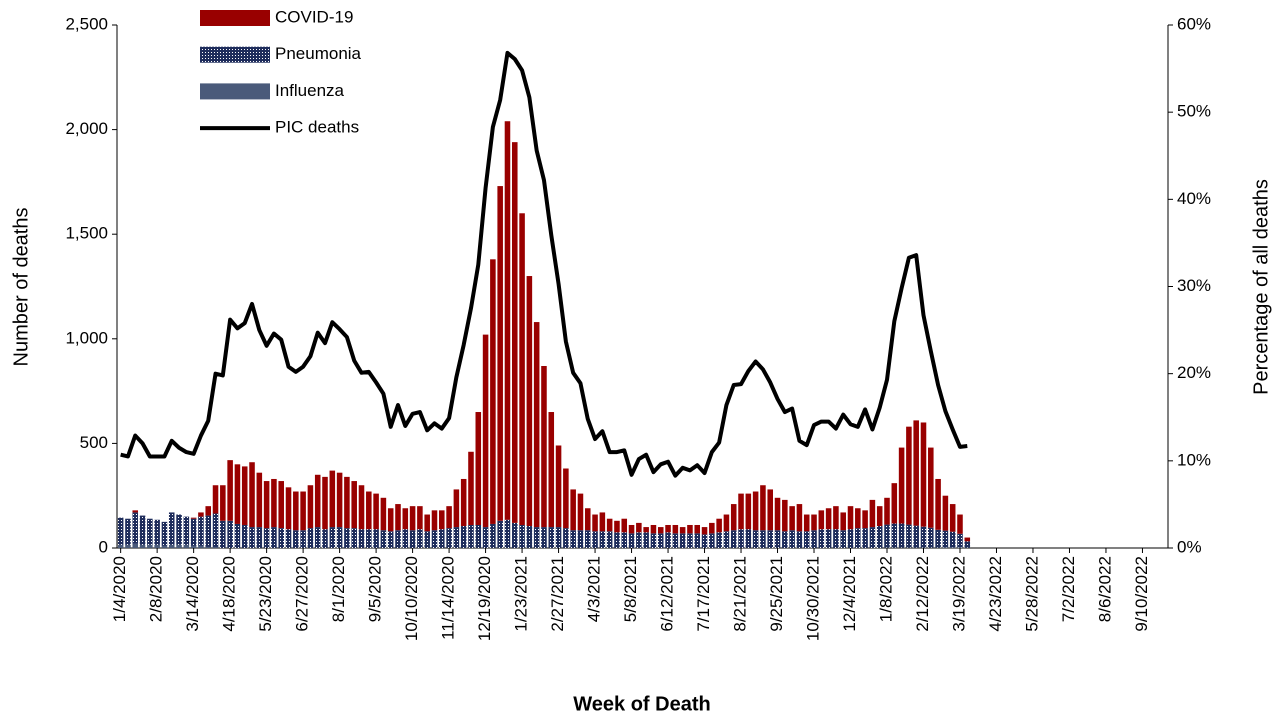 The height and width of the screenshot is (724, 1285). What do you see at coordinates (86, 337) in the screenshot?
I see `yticks-label: 1,000` at bounding box center [86, 337].